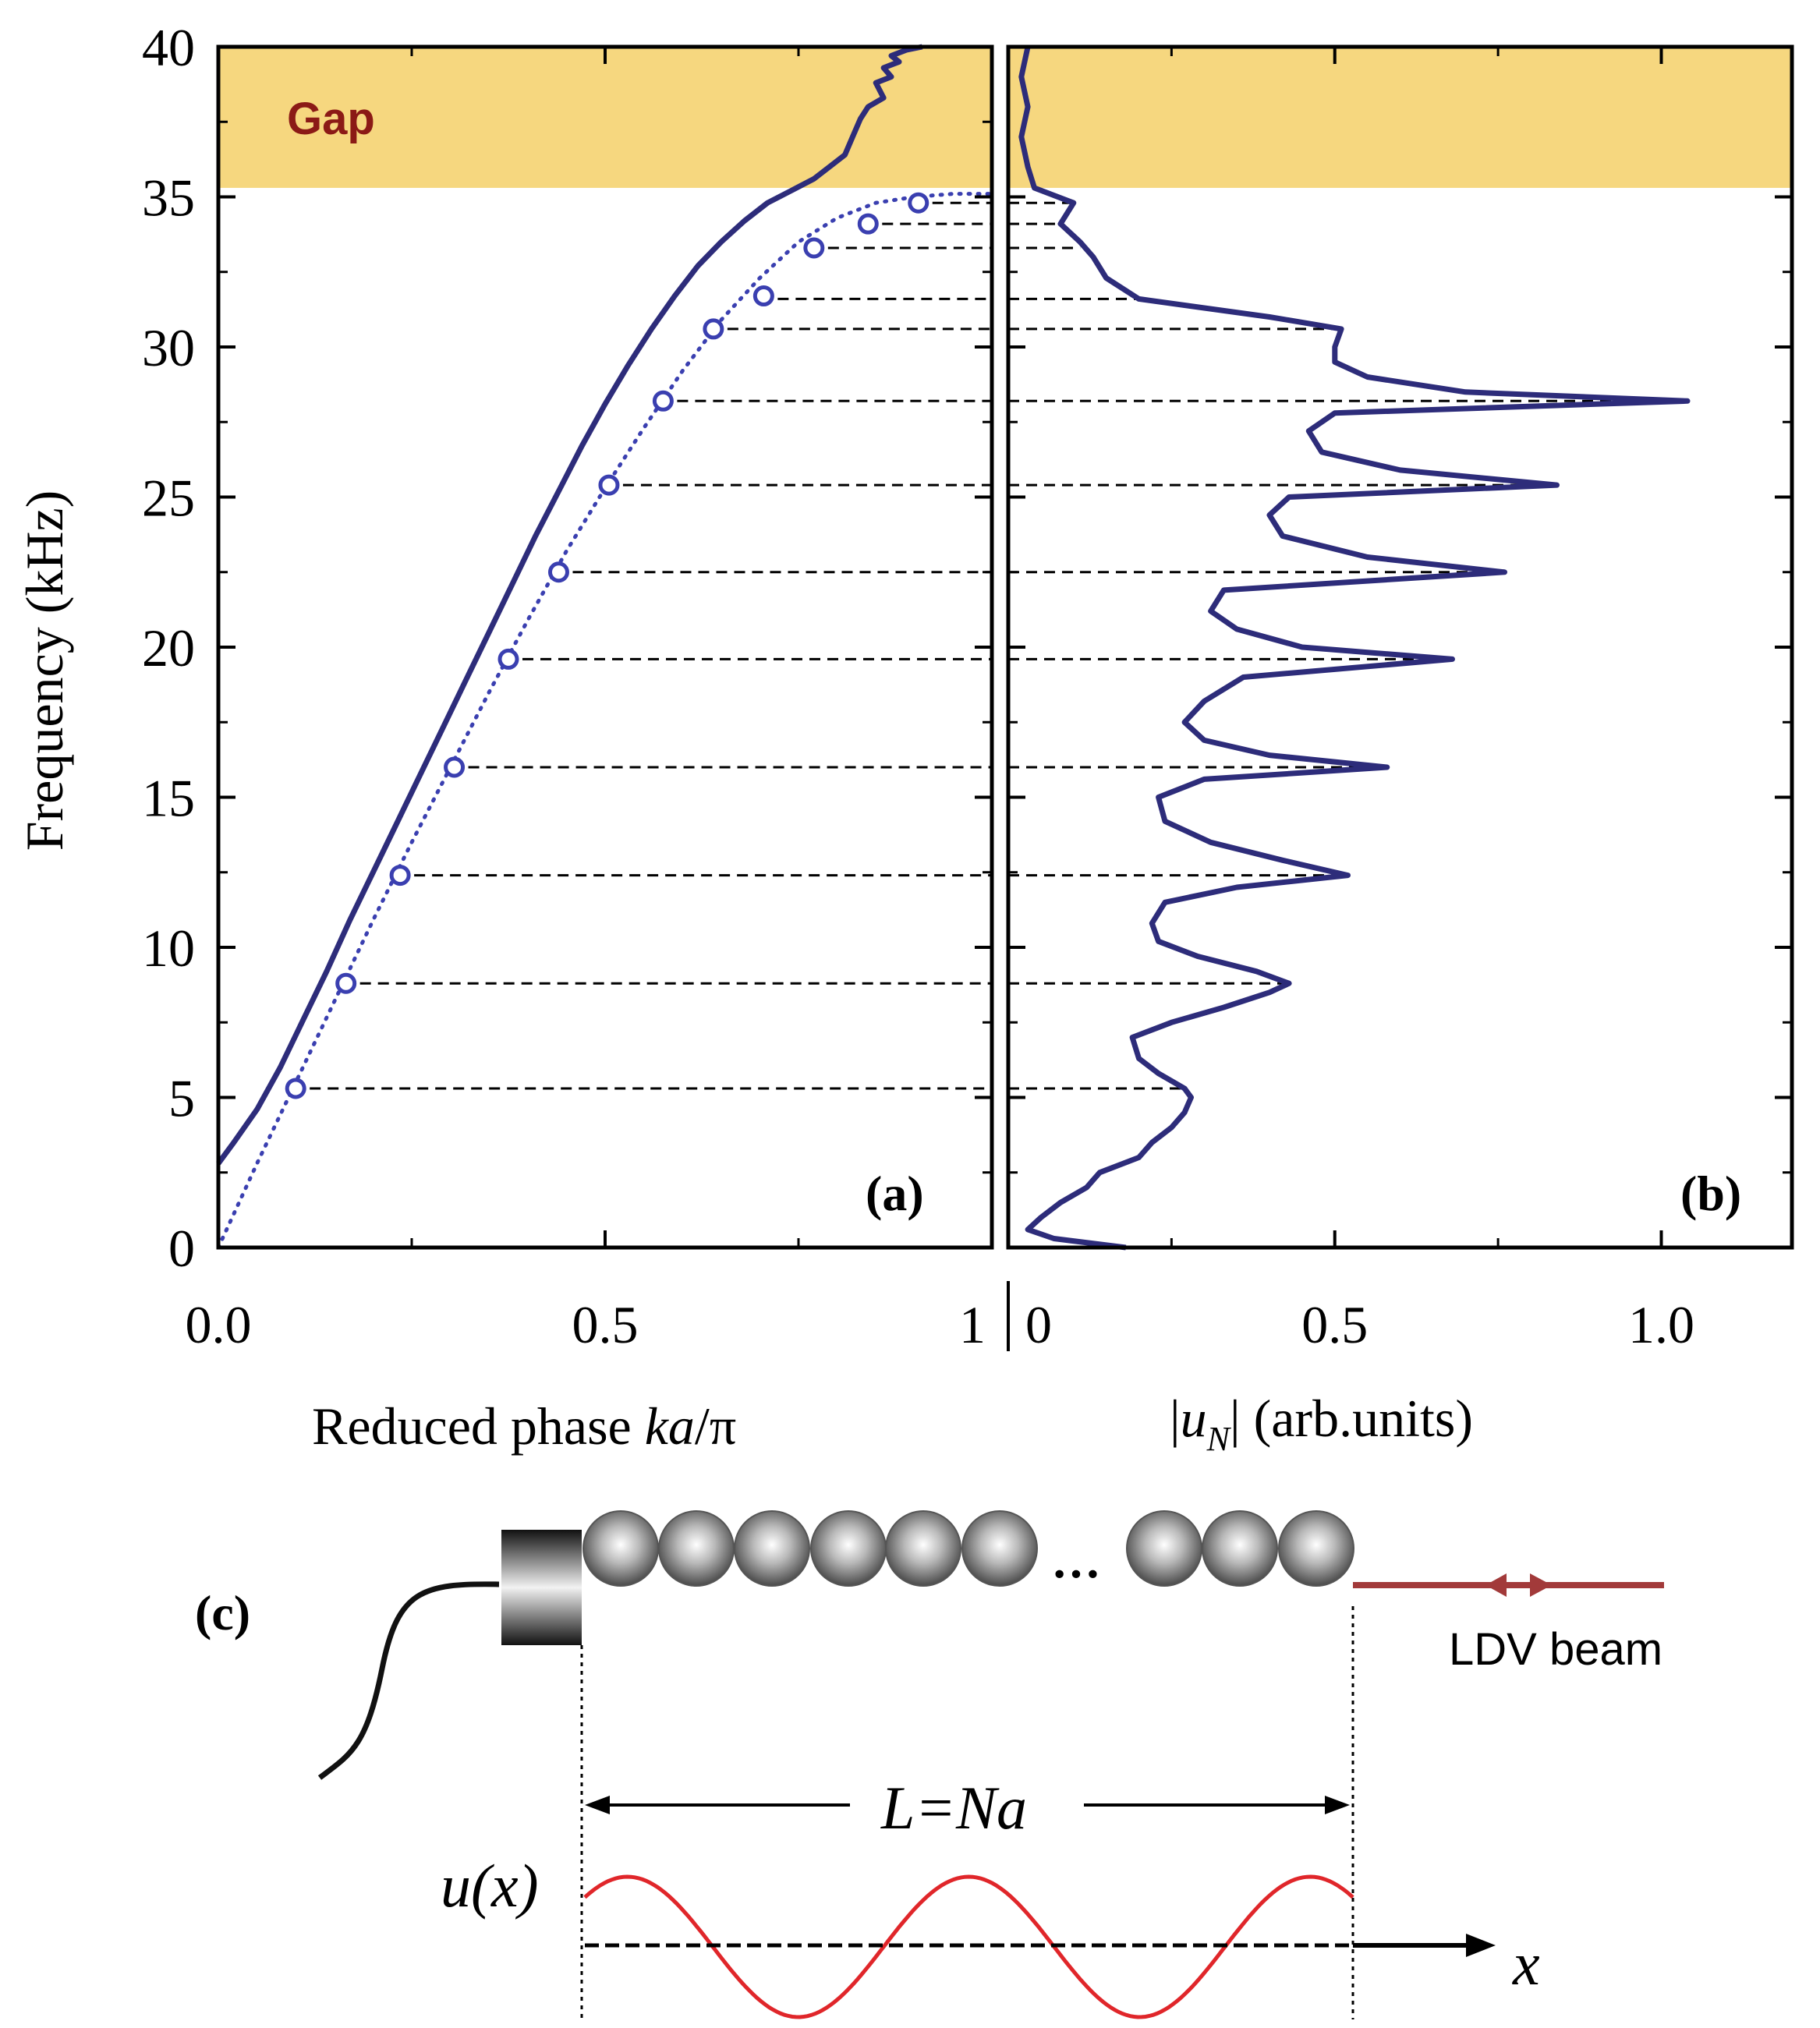 The width and height of the screenshot is (1820, 2028). Describe the element at coordinates (1076, 1574) in the screenshot. I see `ellipsis: ···` at that location.